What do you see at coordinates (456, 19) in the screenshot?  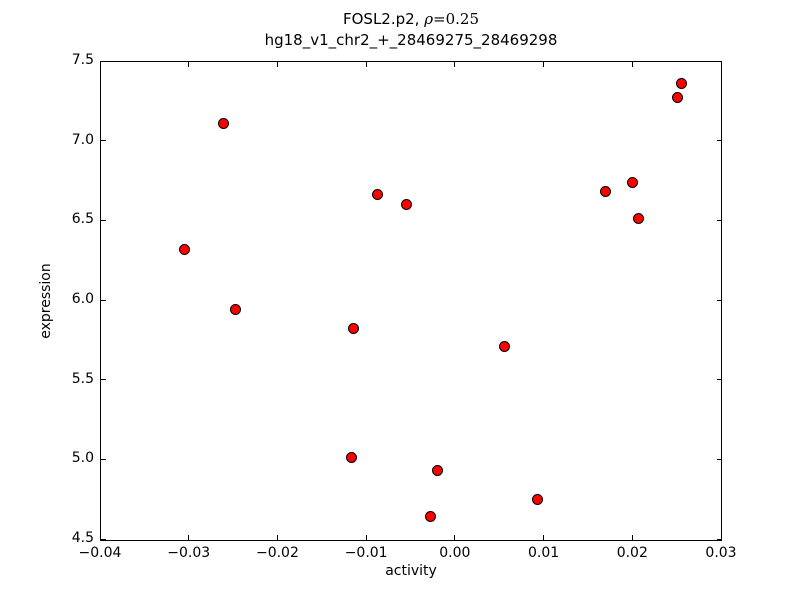 I see `rho-value: =0.25` at bounding box center [456, 19].